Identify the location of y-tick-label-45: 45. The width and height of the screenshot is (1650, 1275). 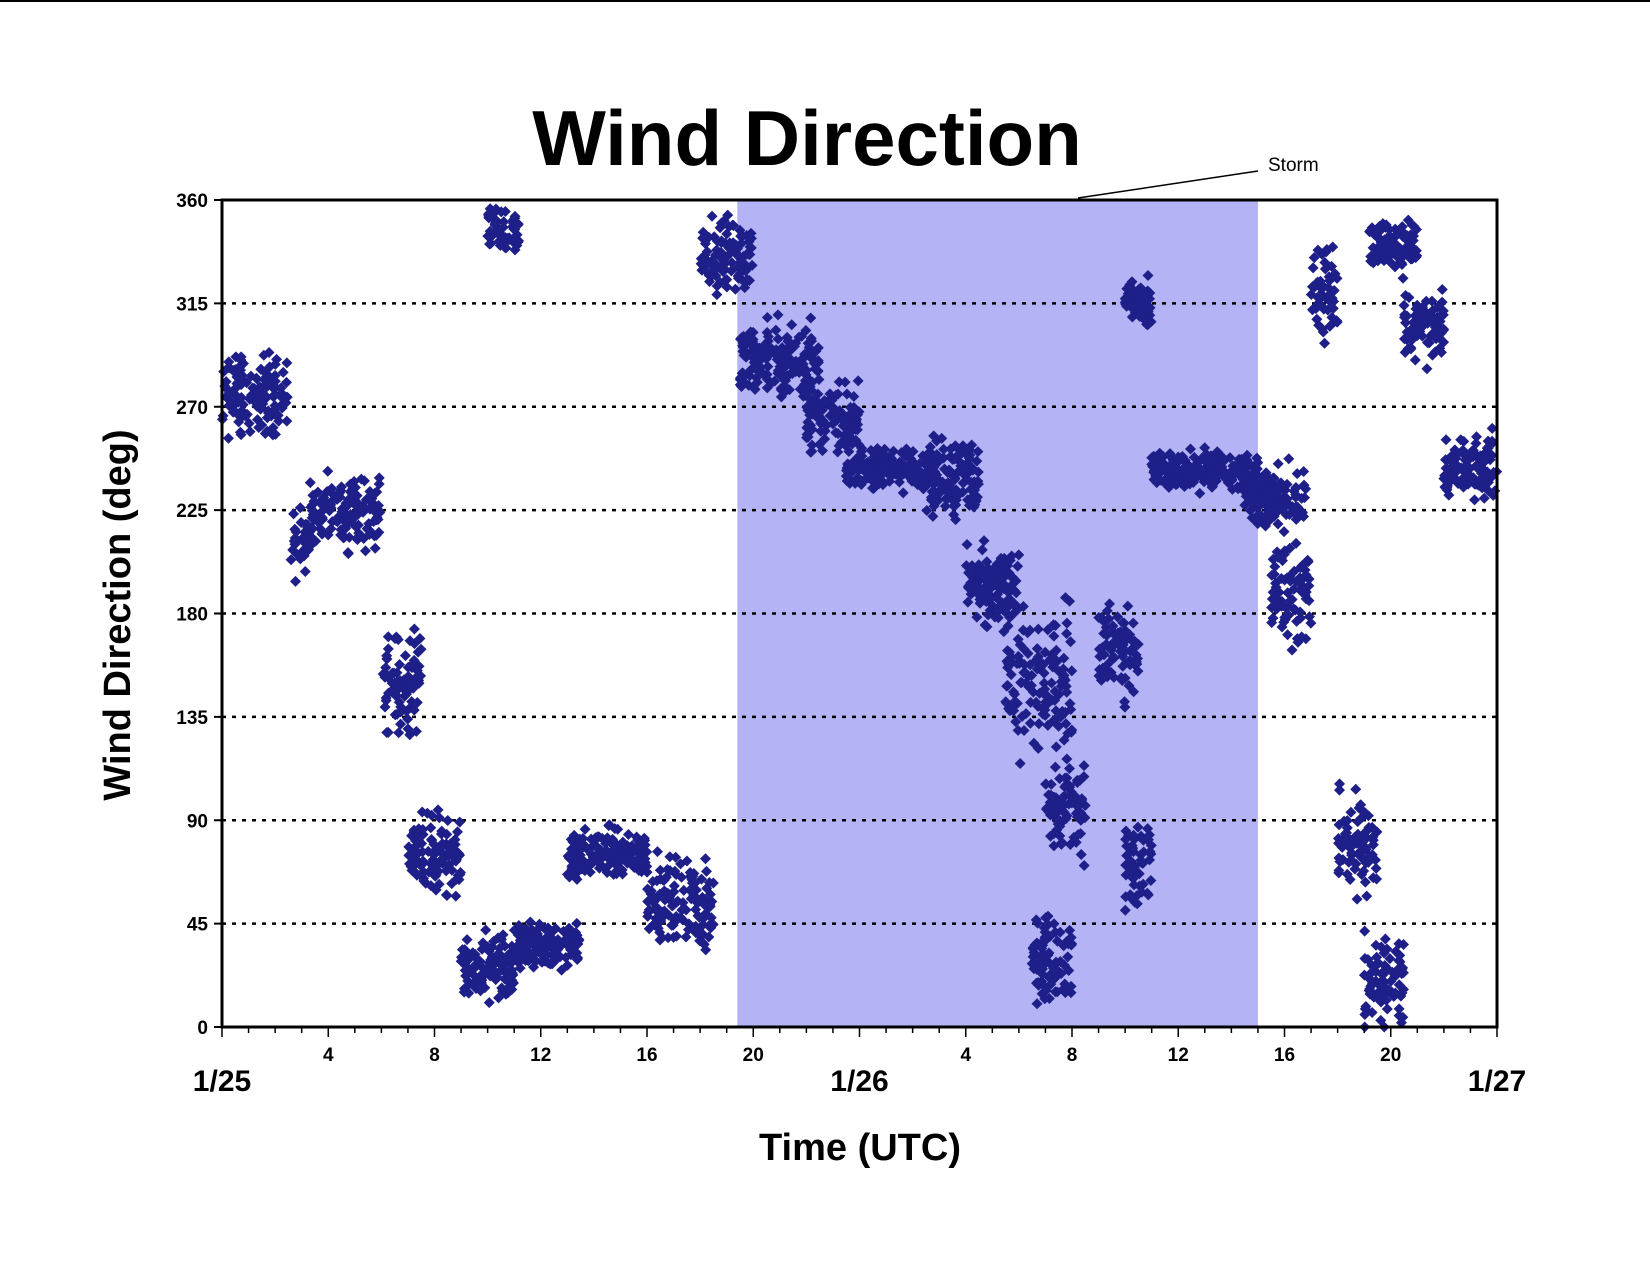
(198, 925).